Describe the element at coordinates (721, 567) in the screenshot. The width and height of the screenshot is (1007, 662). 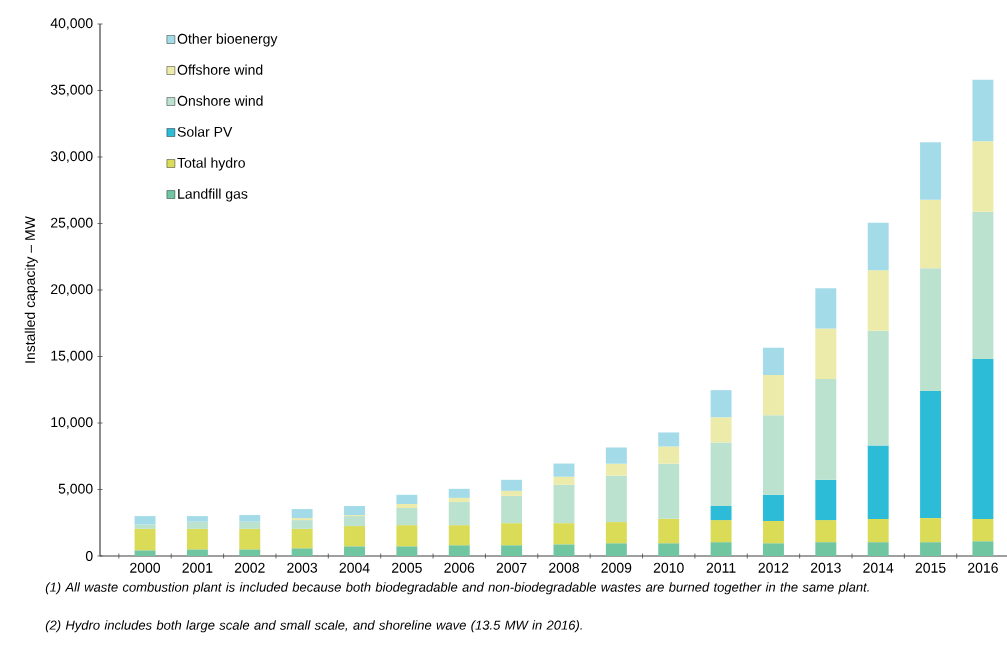
I see `x-tick-label: 2011` at that location.